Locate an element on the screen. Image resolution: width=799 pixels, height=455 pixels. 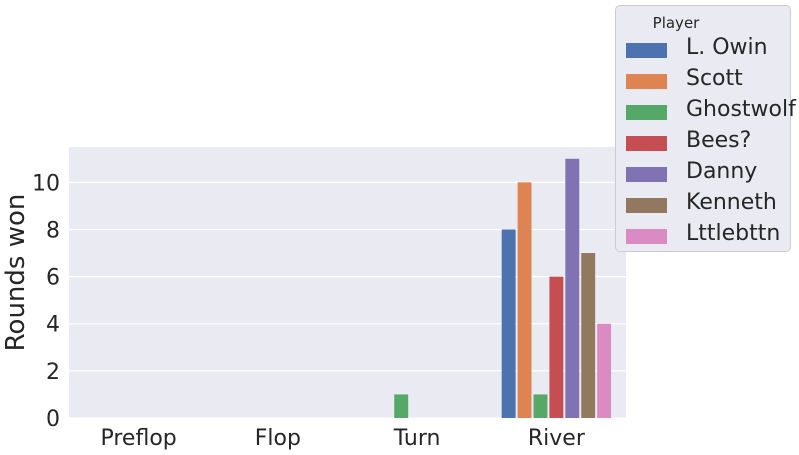
legend-item: Bees? is located at coordinates (711, 142).